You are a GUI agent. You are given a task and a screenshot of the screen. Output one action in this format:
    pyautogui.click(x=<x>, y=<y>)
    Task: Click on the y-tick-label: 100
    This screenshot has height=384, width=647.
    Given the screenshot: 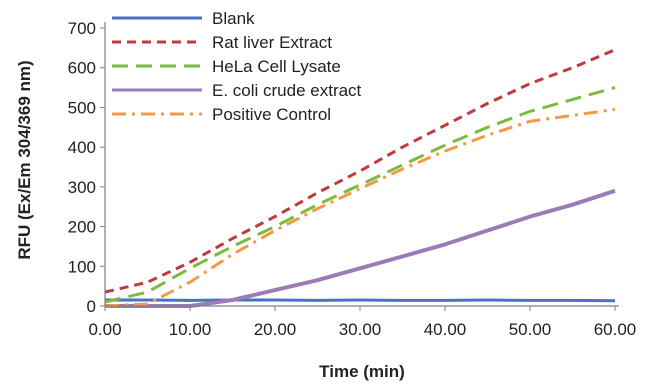 What is the action you would take?
    pyautogui.click(x=82, y=266)
    